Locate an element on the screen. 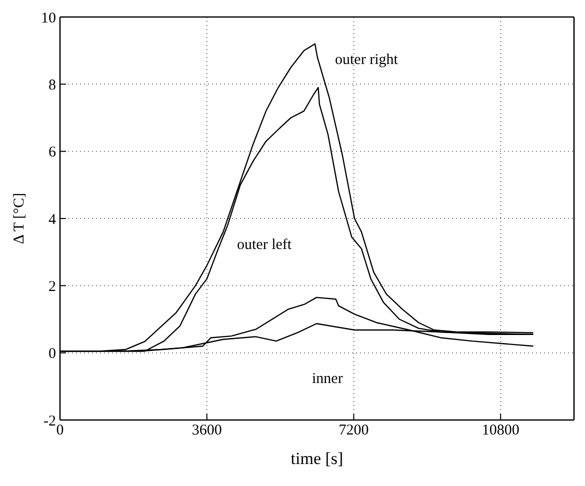  x-tick-label: 3600 is located at coordinates (207, 430).